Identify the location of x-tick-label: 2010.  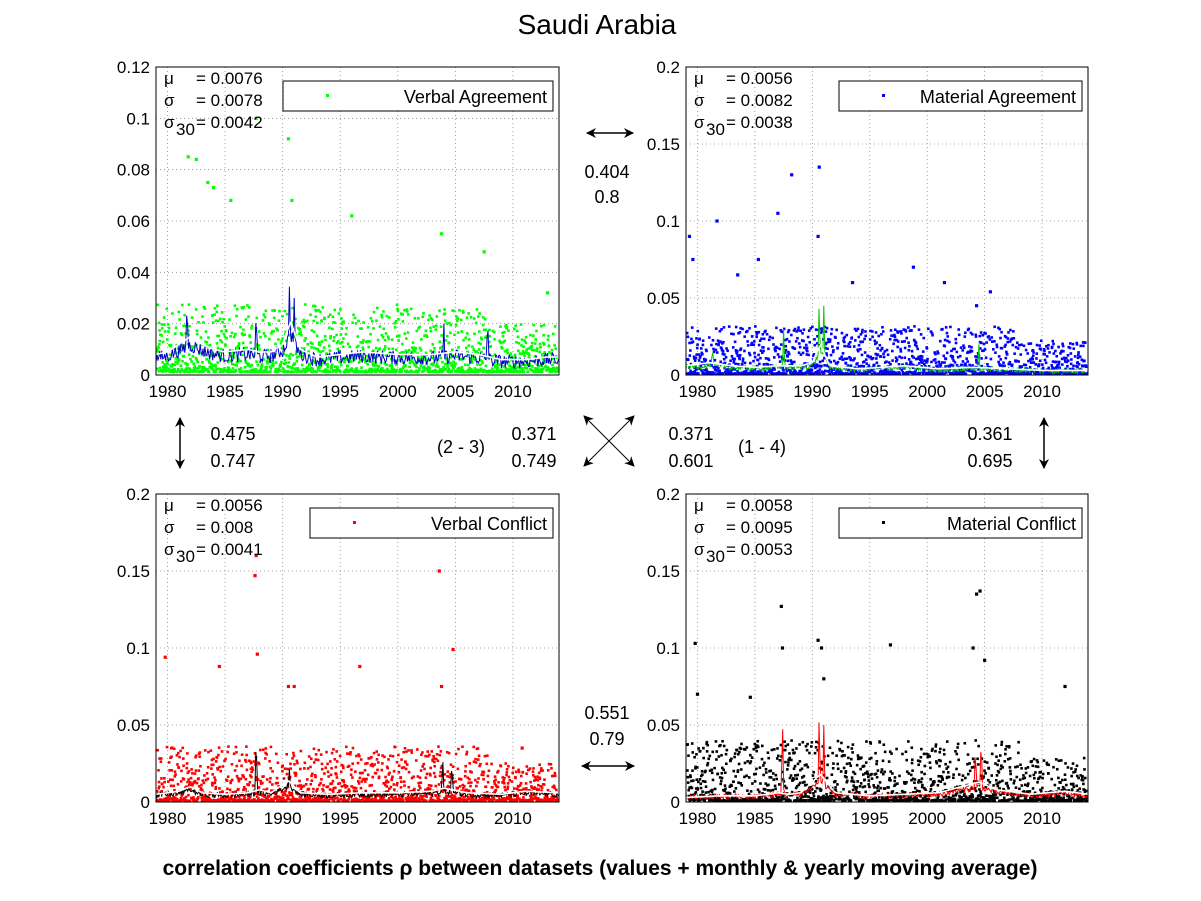
(1042, 391).